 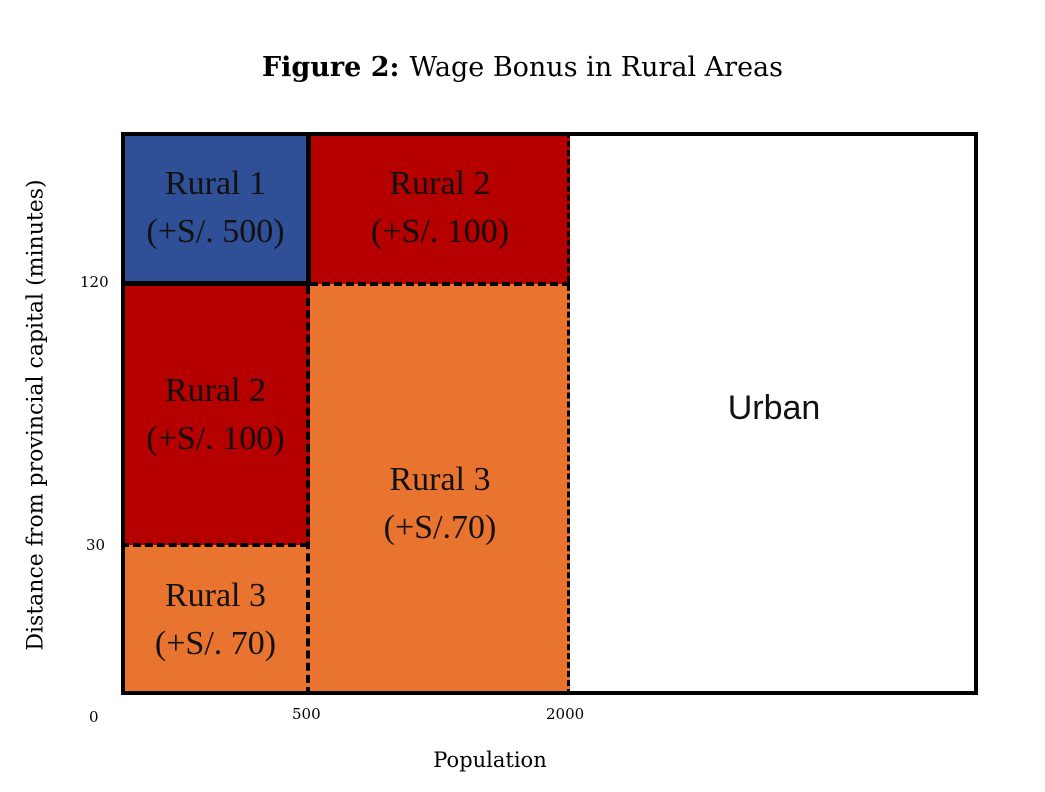 I want to click on figure-title: Figure 2: Wage Bonus in Rural Areas, so click(x=522, y=67).